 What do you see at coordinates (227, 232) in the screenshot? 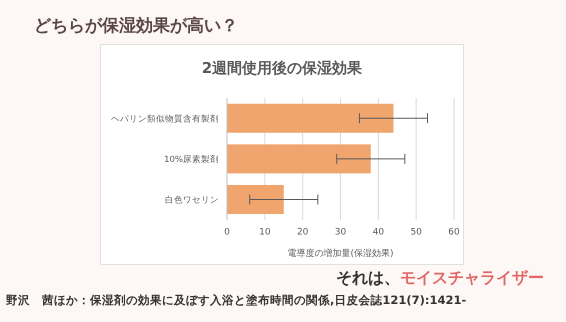
I see `x-tick-label: 0` at bounding box center [227, 232].